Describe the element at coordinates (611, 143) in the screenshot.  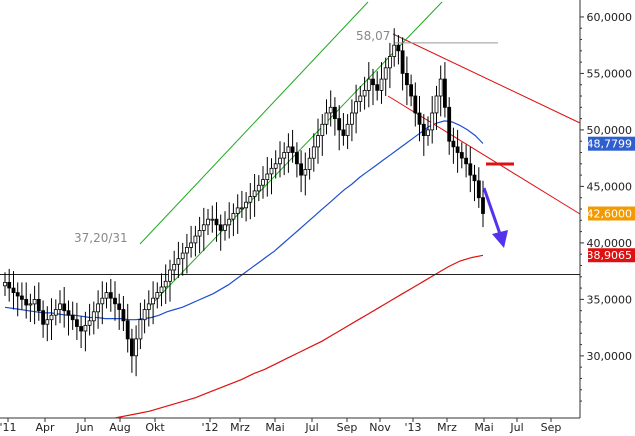
I see `value-tag-background` at that location.